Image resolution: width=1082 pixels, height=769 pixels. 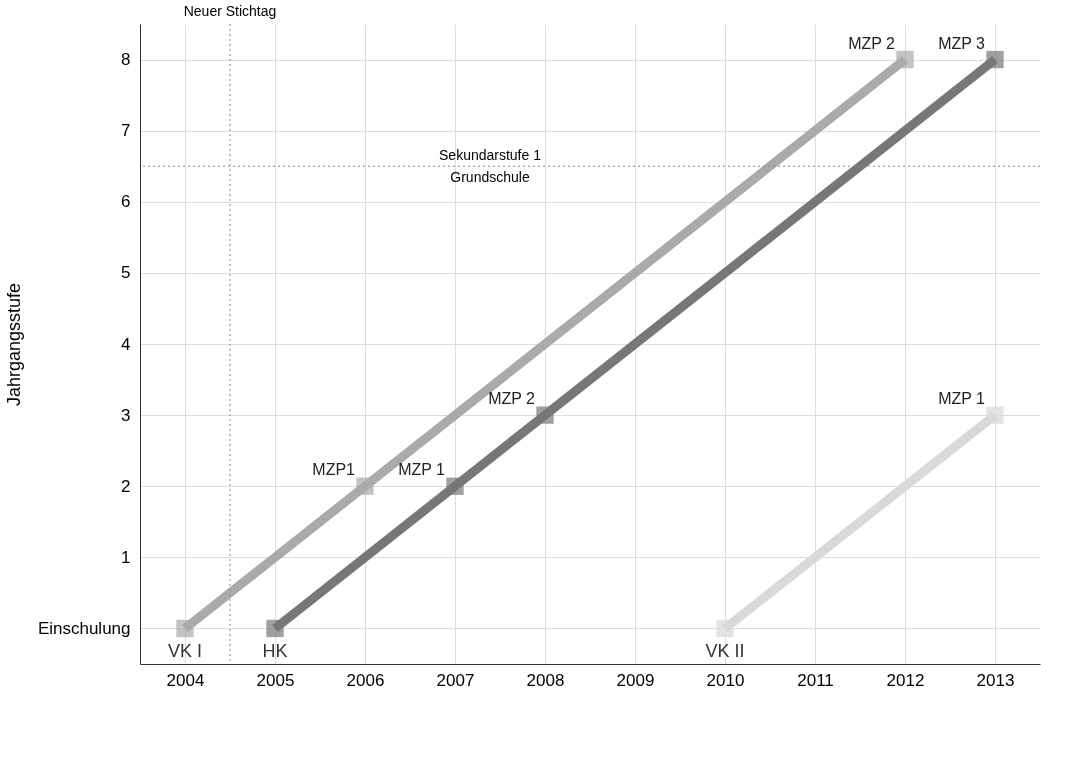 I want to click on y-tick-label: 3, so click(x=126, y=415).